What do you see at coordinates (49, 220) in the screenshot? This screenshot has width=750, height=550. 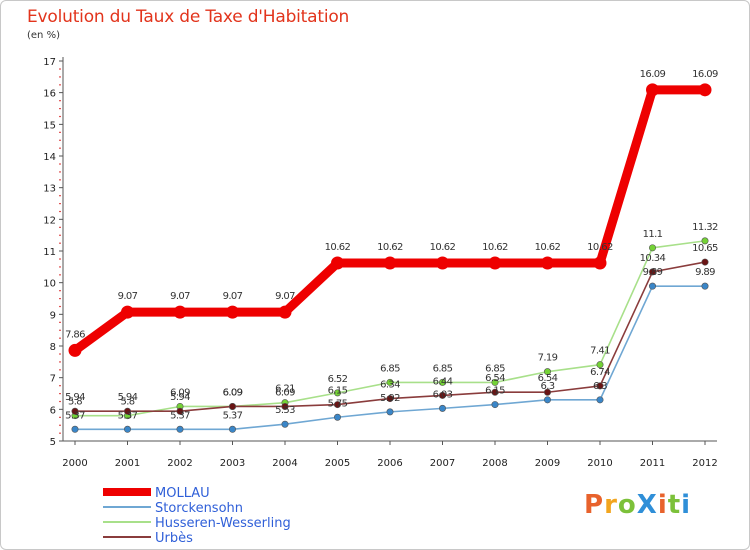 I see `y-tick-label: 12` at bounding box center [49, 220].